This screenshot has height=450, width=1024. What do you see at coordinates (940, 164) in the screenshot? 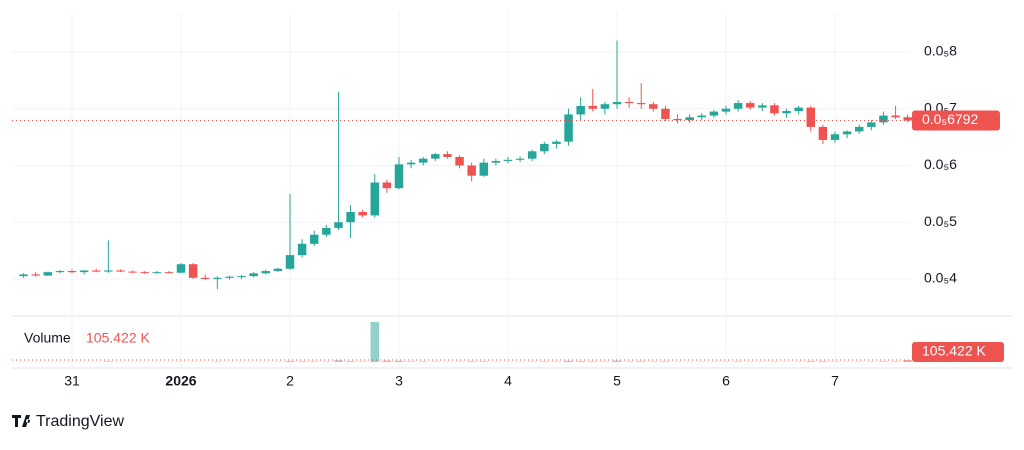
I see `y-tick-label: 0.0₅6` at bounding box center [940, 164].